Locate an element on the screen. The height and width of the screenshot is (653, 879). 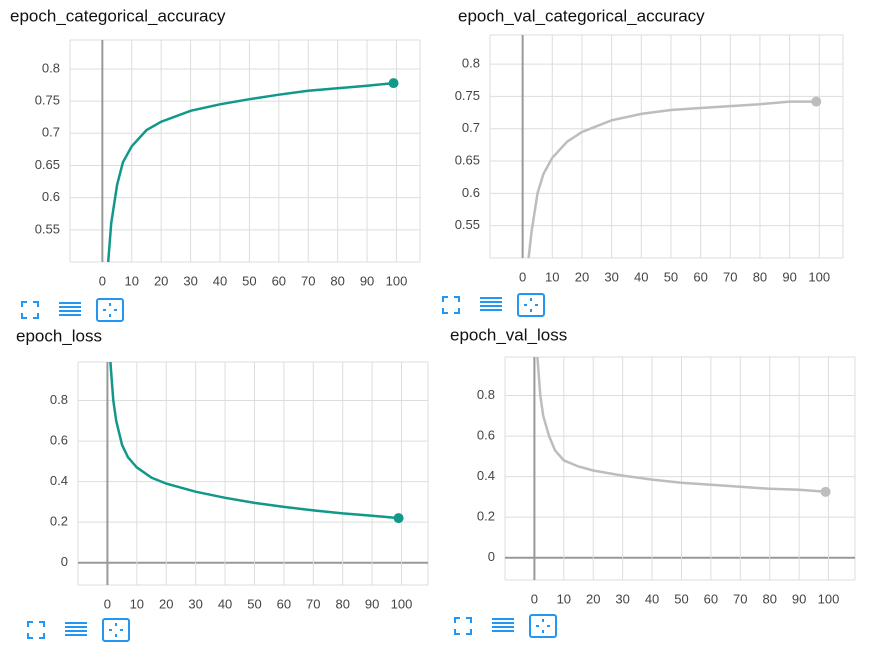
chart-title: epoch_categorical_accuracy is located at coordinates (118, 15).